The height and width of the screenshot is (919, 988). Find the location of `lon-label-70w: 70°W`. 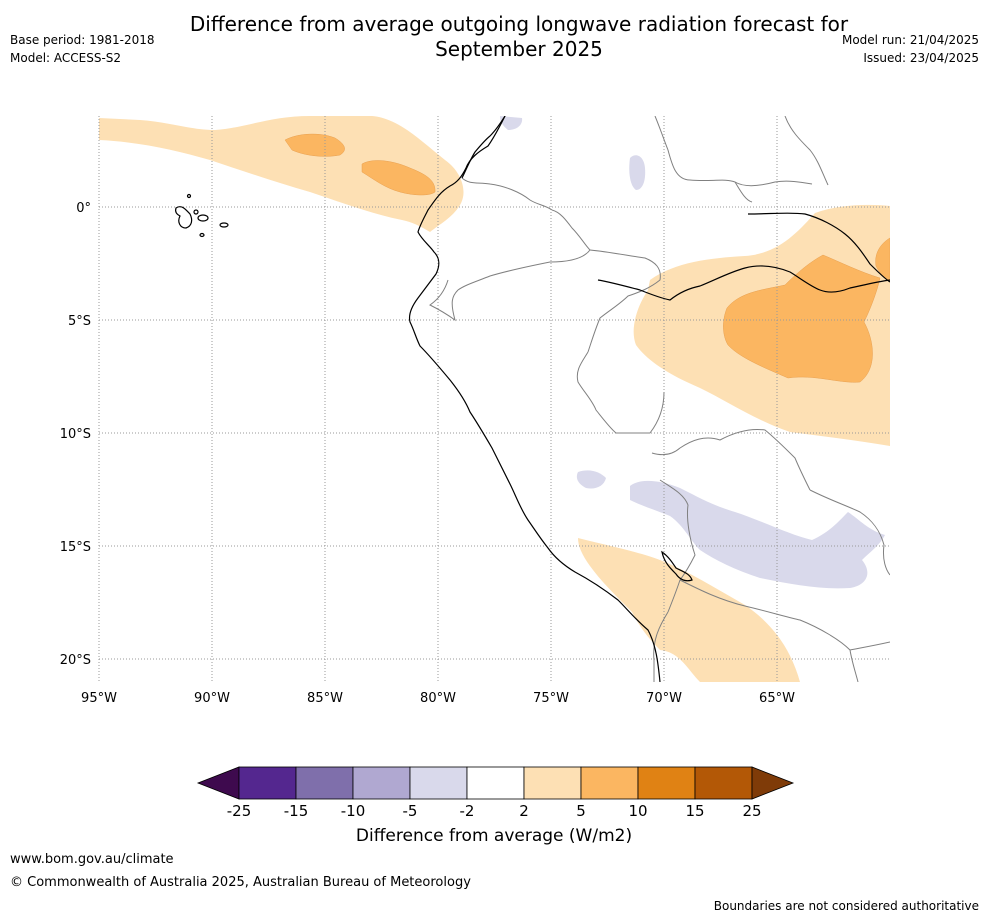

lon-label-70w: 70°W is located at coordinates (664, 698).